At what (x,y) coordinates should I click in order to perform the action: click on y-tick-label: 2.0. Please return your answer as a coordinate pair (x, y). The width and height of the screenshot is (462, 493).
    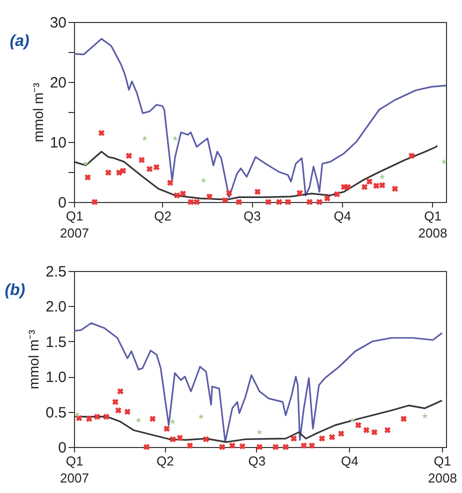
    Looking at the image, I should click on (56, 307).